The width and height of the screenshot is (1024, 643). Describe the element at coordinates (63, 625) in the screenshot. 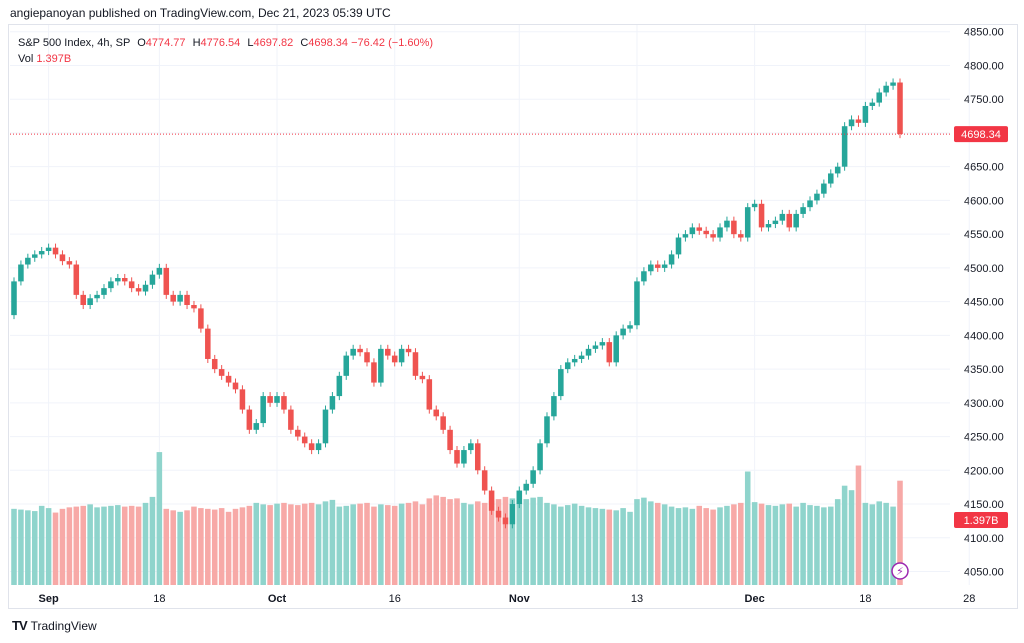

I see `brand-name: TradingView` at that location.